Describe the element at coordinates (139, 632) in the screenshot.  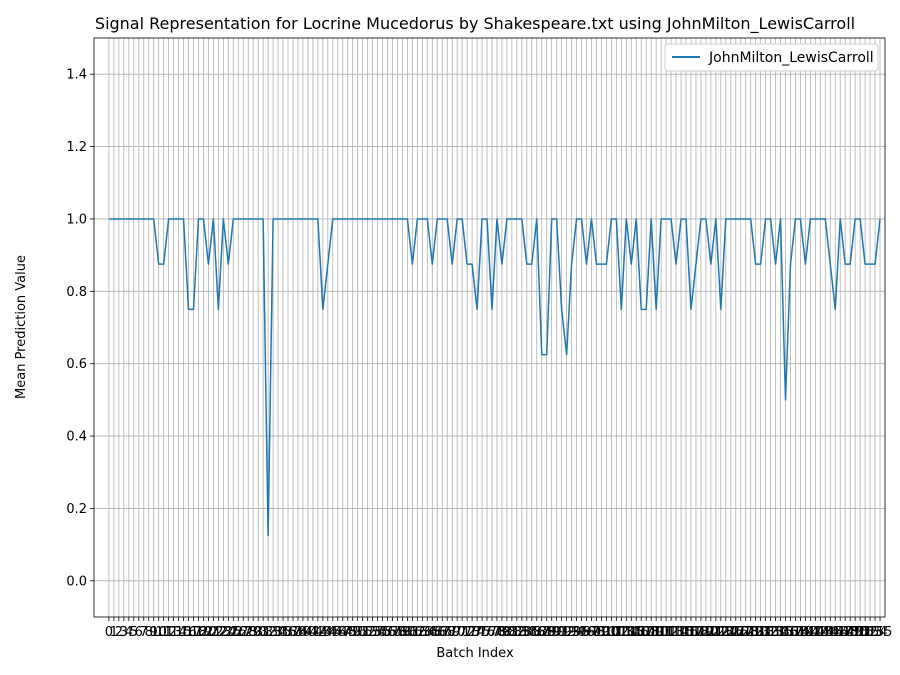
I see `x-tick-label: 6` at that location.